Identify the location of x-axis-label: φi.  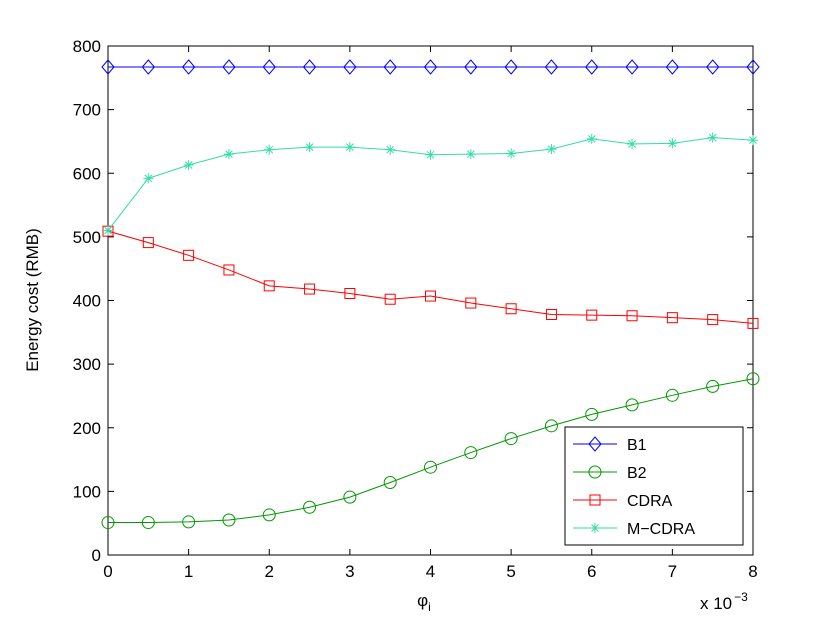
(424, 602).